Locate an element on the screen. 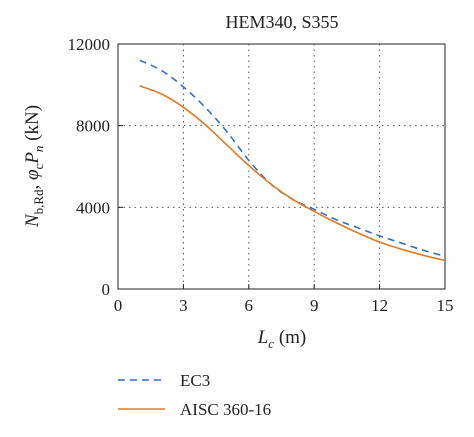 This screenshot has width=474, height=437. x-axis-label: Lc (m) is located at coordinates (282, 339).